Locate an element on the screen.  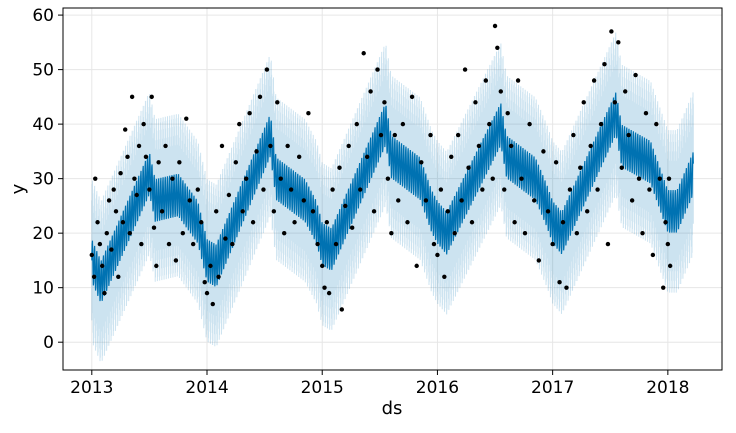
x-tick-label: 2013 is located at coordinates (91, 388).